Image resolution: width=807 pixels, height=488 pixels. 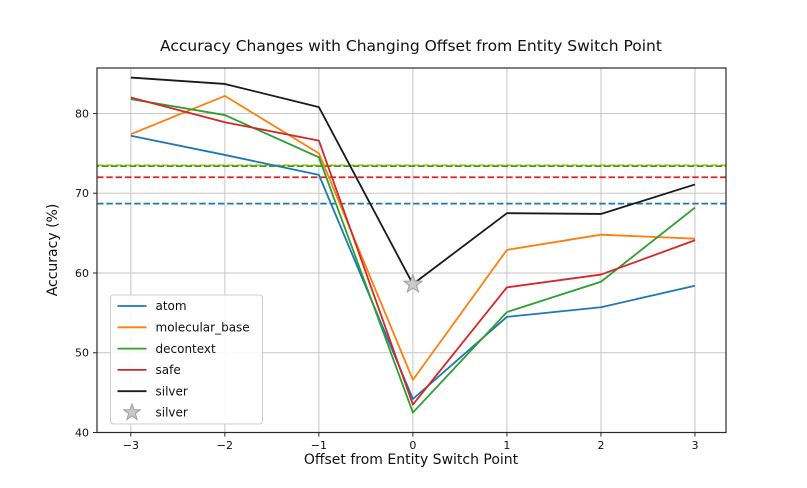 What do you see at coordinates (152, 306) in the screenshot?
I see `legend-item-atom-line: atom` at bounding box center [152, 306].